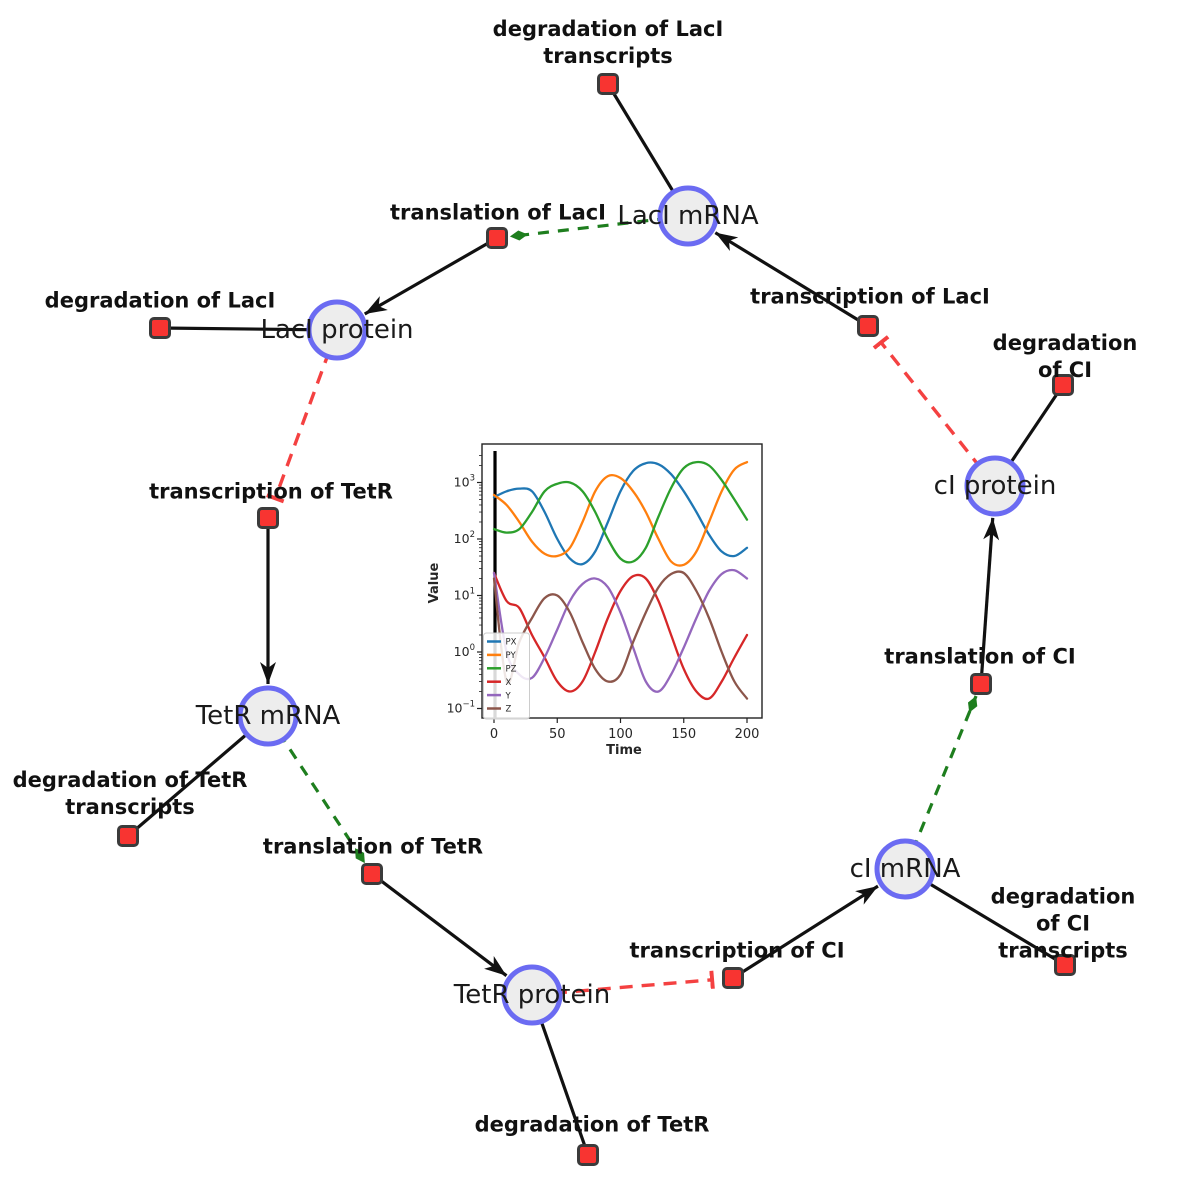 The width and height of the screenshot is (1189, 1200). What do you see at coordinates (620, 630) in the screenshot?
I see `plot-series-Y` at bounding box center [620, 630].